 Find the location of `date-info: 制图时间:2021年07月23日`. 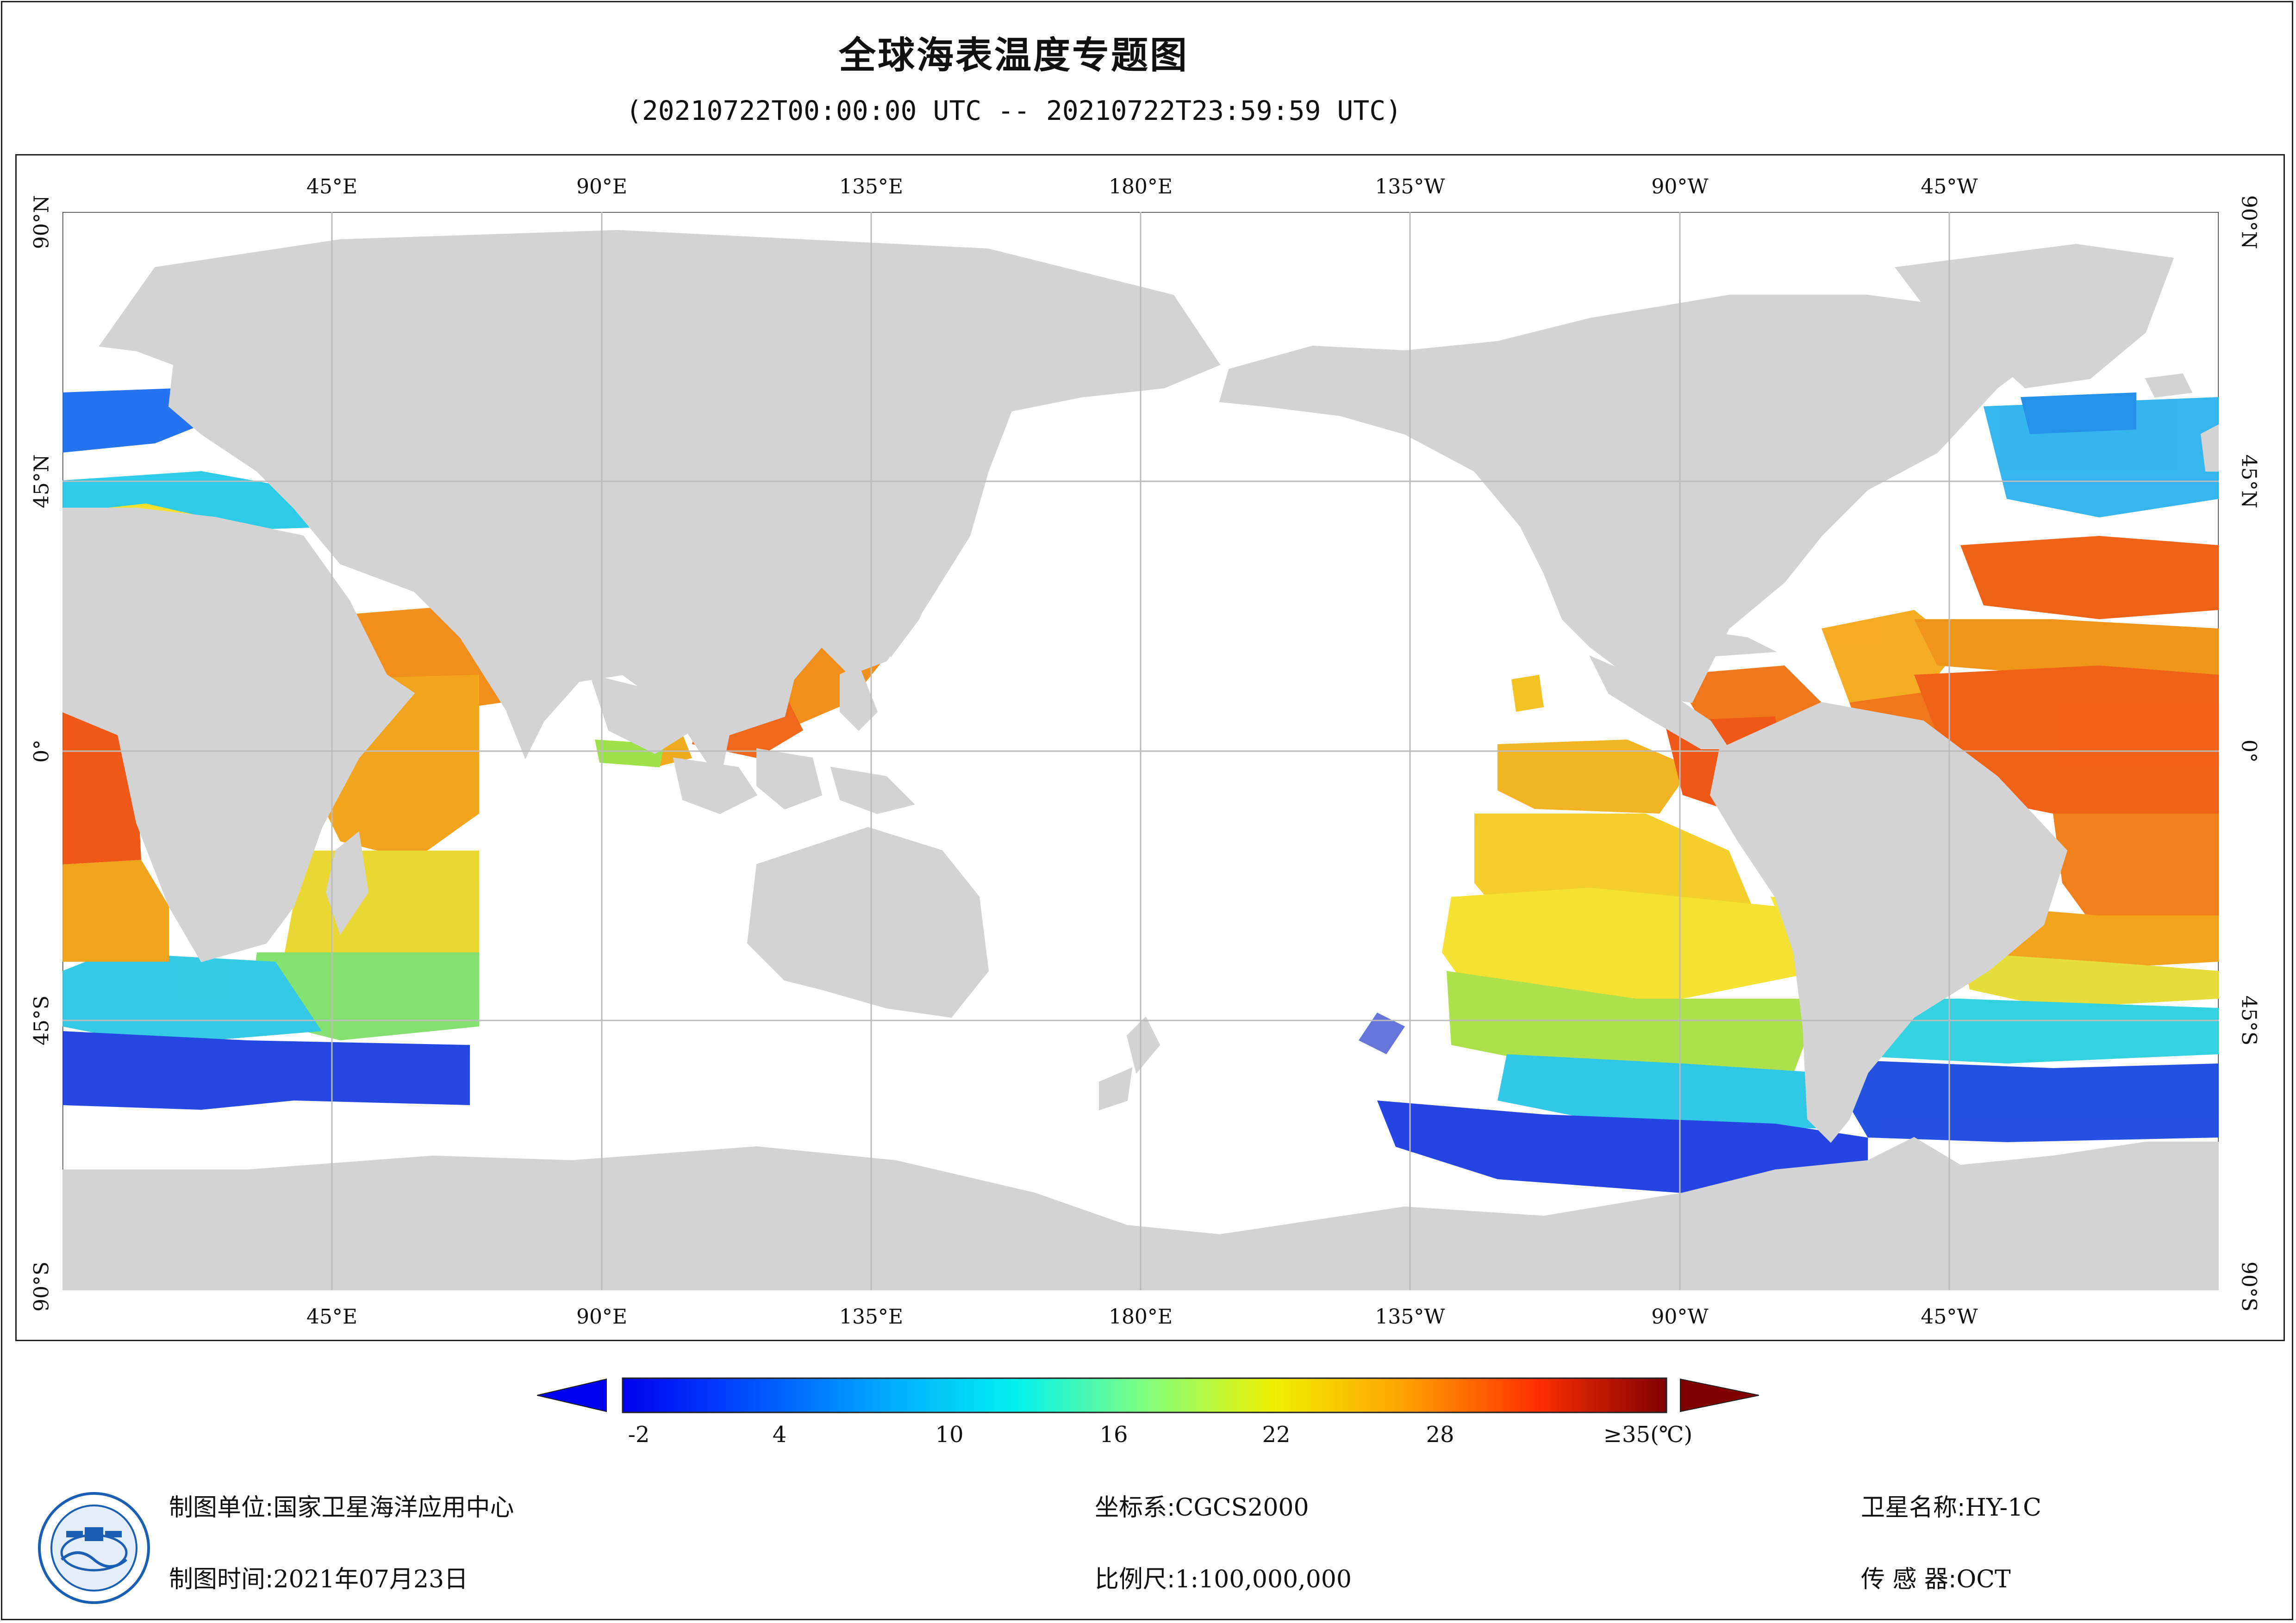

date-info: 制图时间:2021年07月23日 is located at coordinates (318, 1577).